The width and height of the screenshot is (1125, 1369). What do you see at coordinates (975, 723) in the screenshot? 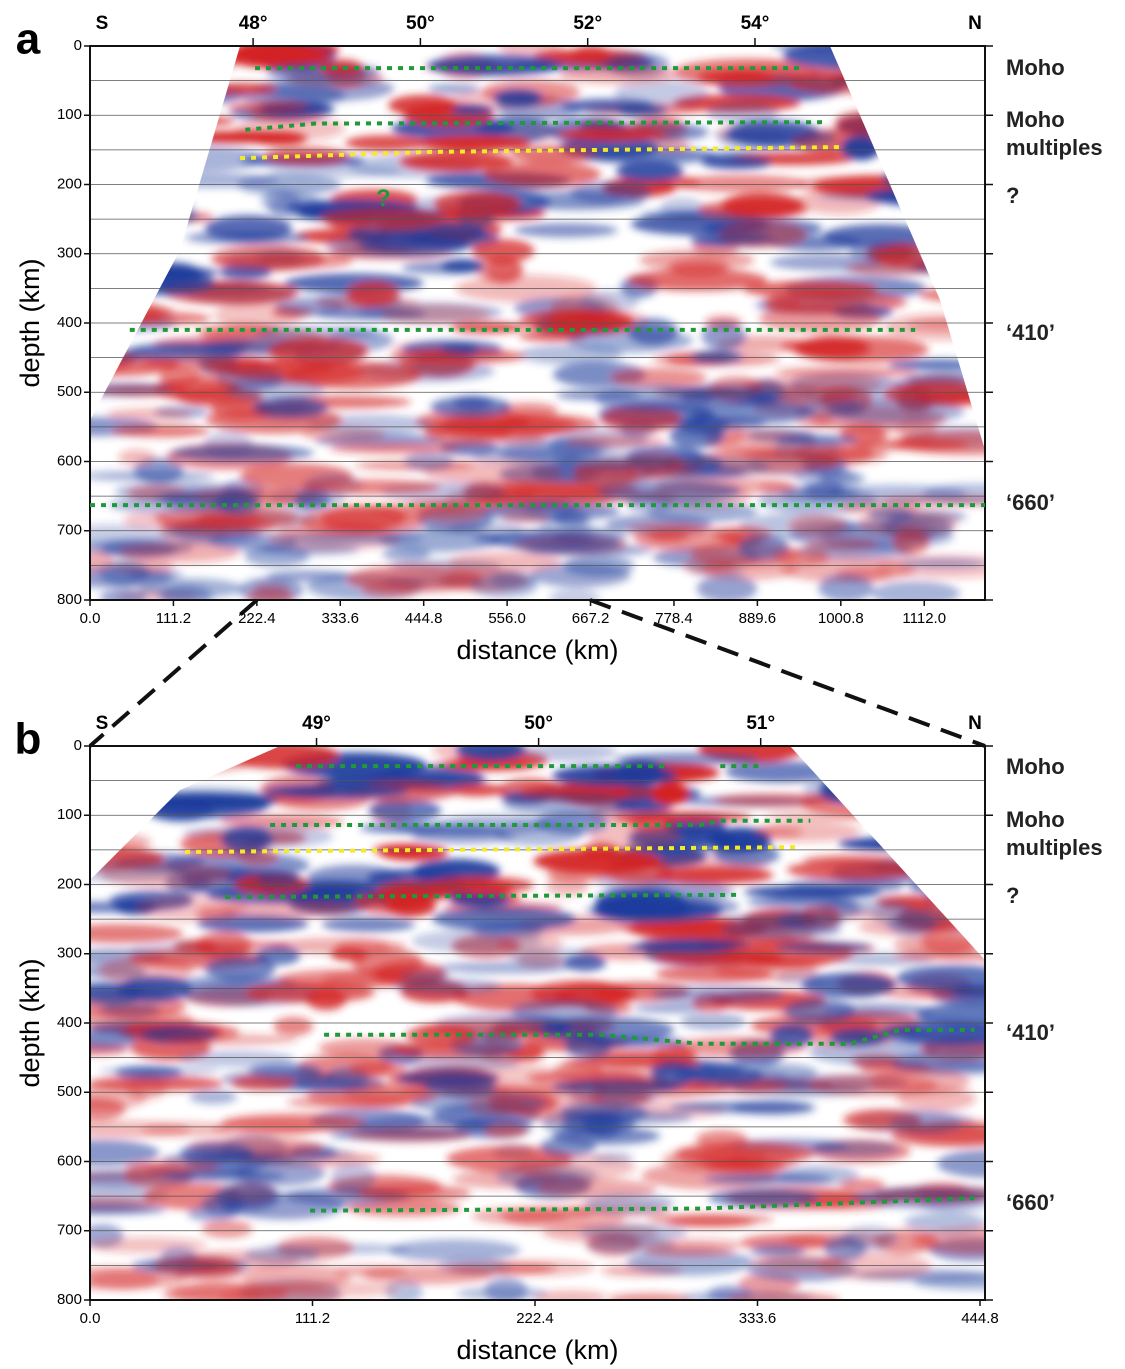
I see `end-label-north: N` at bounding box center [975, 723].